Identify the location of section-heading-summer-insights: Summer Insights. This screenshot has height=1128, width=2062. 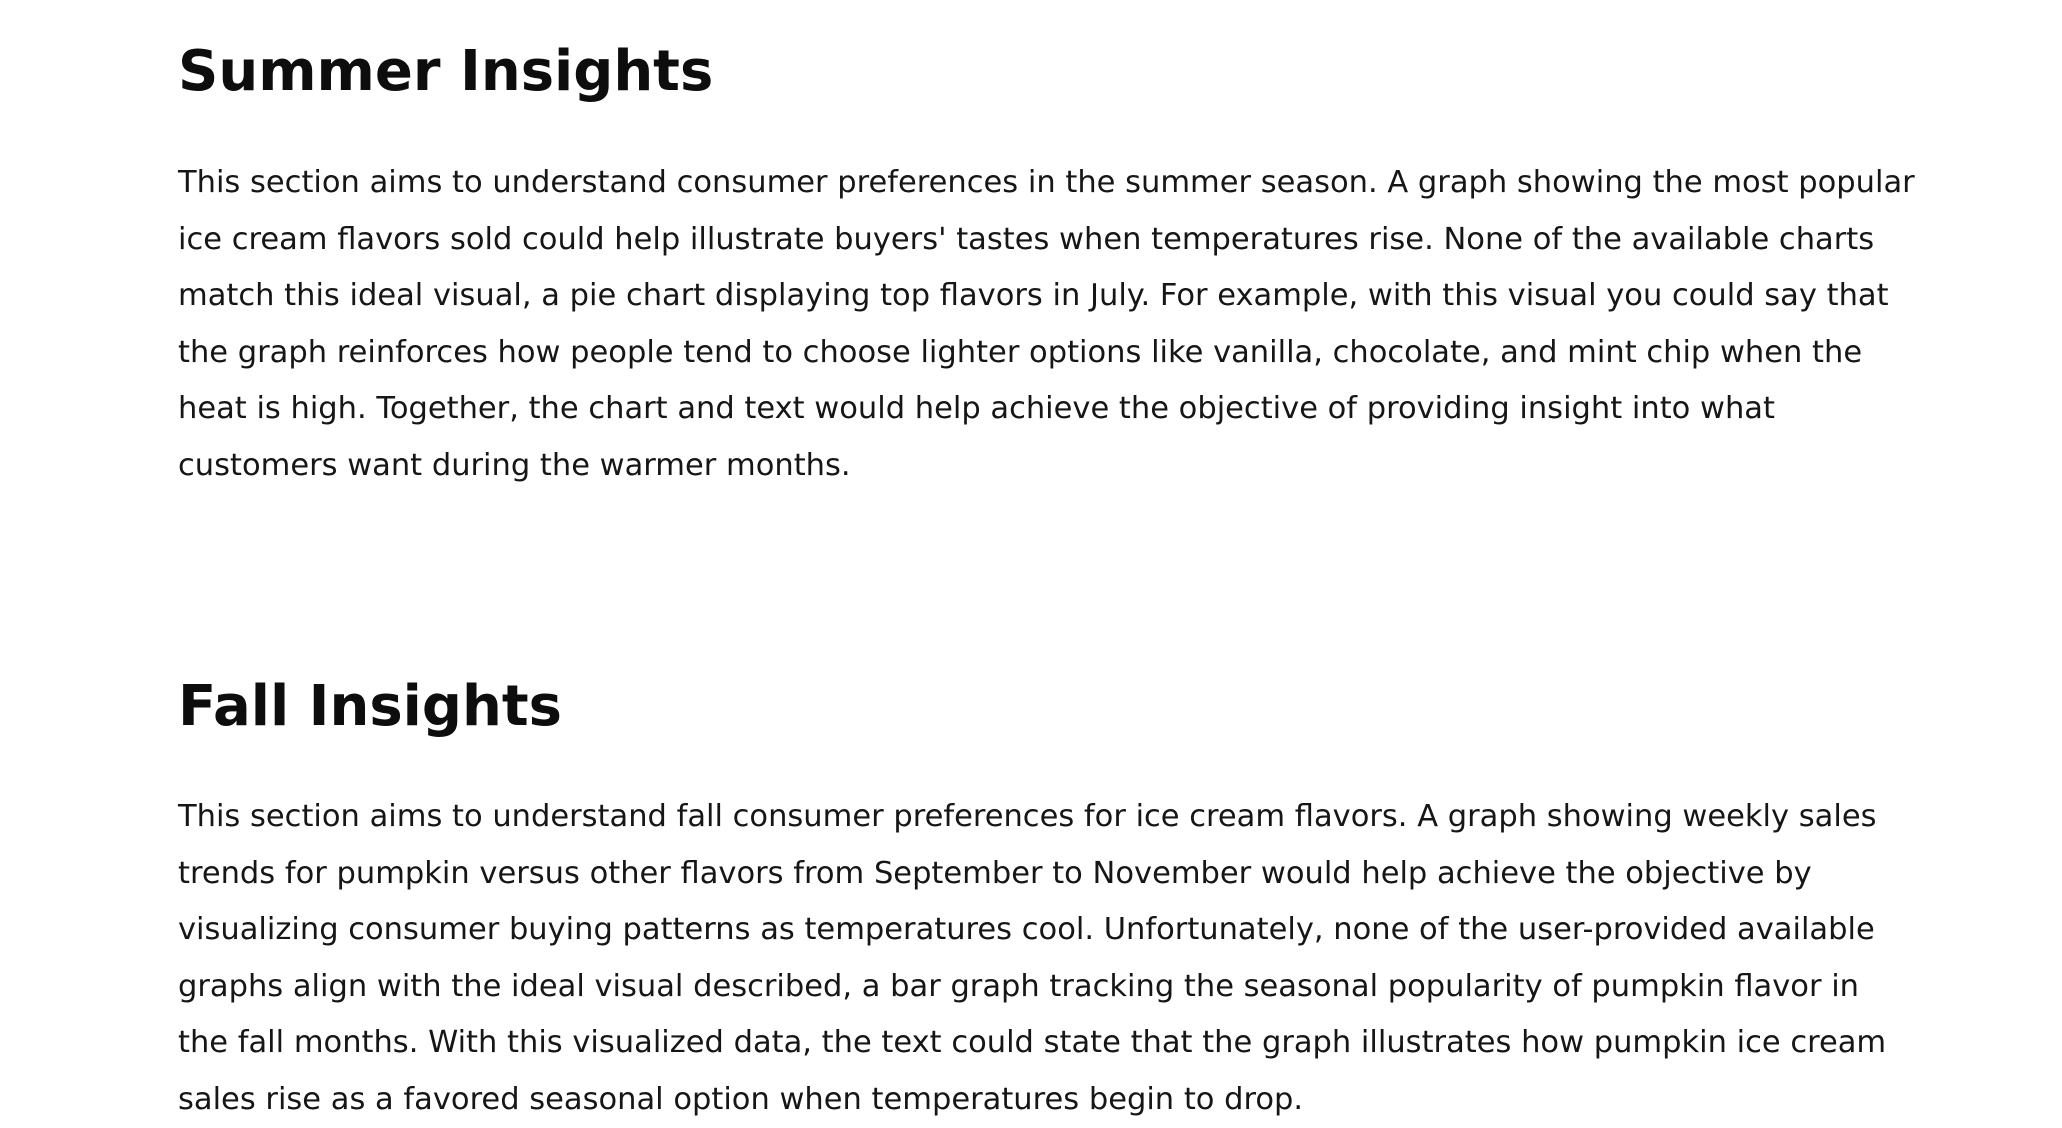
(446, 71).